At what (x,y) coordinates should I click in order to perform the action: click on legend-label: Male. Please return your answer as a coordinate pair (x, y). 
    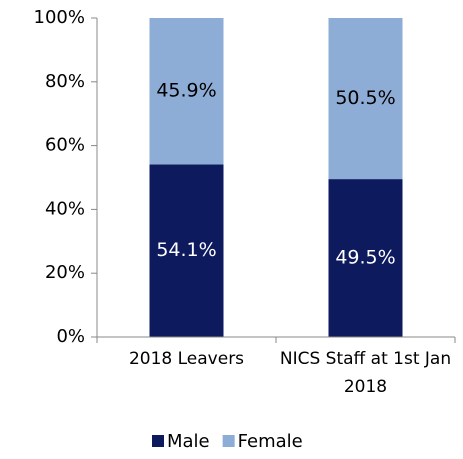
    Looking at the image, I should click on (188, 441).